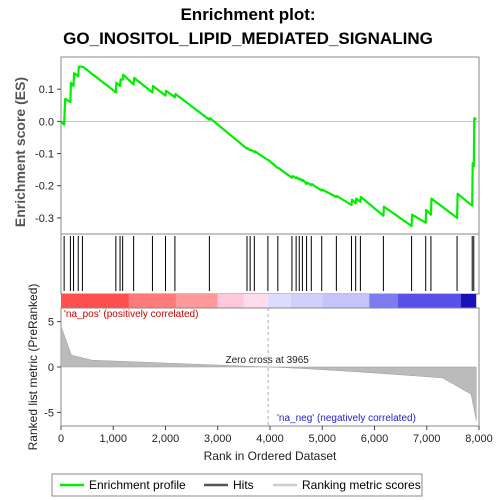  I want to click on hits-marks, so click(269, 263).